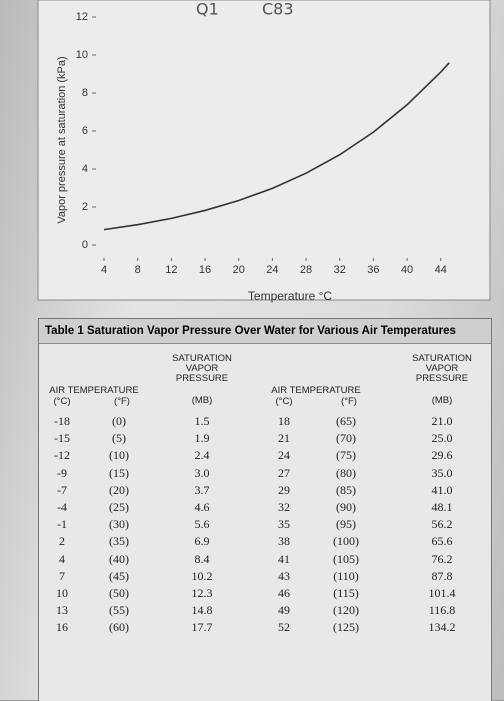 The height and width of the screenshot is (701, 504). I want to click on table-cell: 35, so click(284, 524).